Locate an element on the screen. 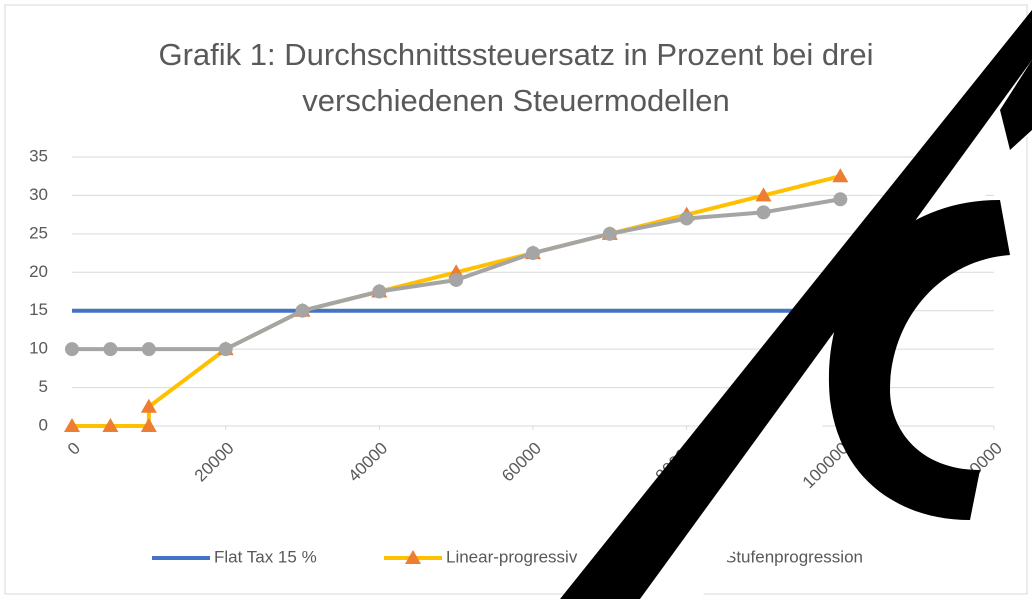 This screenshot has height=599, width=1032. legend-item: Linear-progressiv is located at coordinates (481, 556).